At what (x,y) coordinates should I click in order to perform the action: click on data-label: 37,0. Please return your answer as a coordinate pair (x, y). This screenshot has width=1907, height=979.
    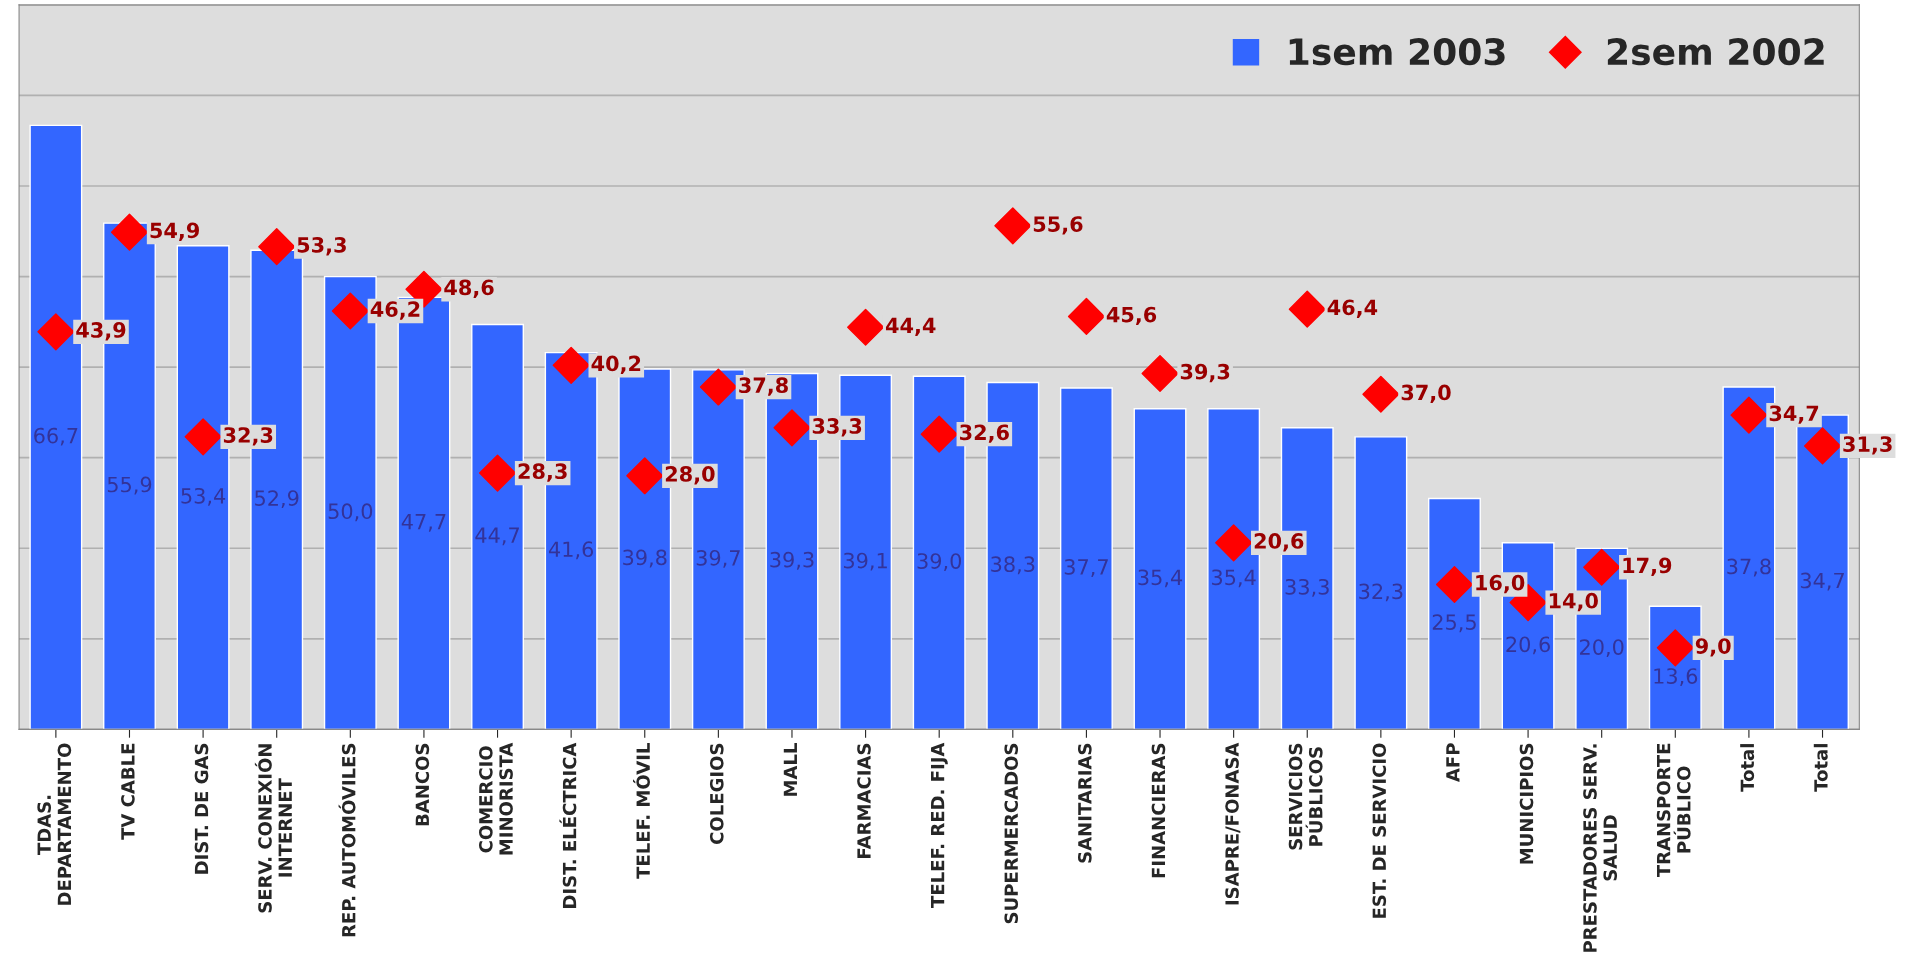
    Looking at the image, I should click on (1426, 393).